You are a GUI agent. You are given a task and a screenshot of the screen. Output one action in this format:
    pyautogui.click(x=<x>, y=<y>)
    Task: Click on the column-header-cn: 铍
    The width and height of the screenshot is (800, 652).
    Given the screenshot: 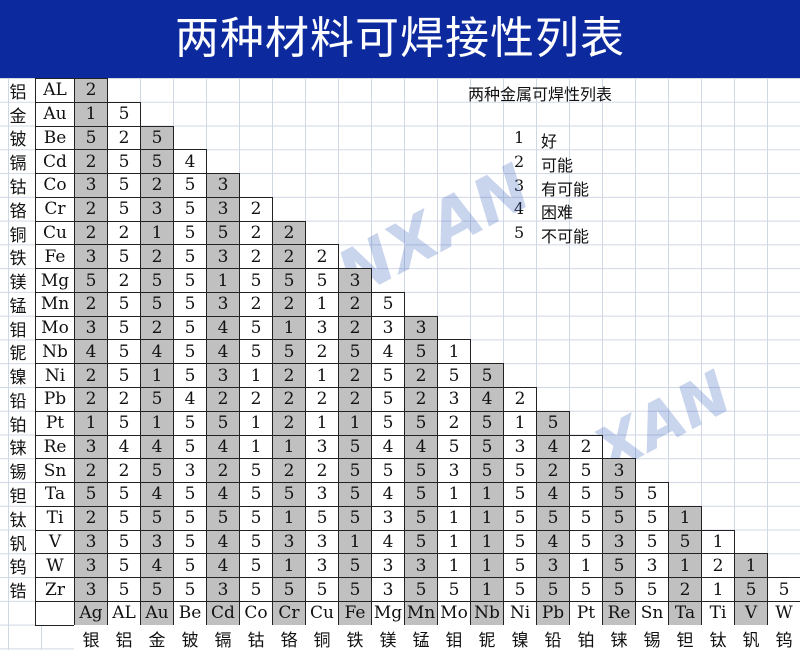 What is the action you would take?
    pyautogui.click(x=190, y=638)
    